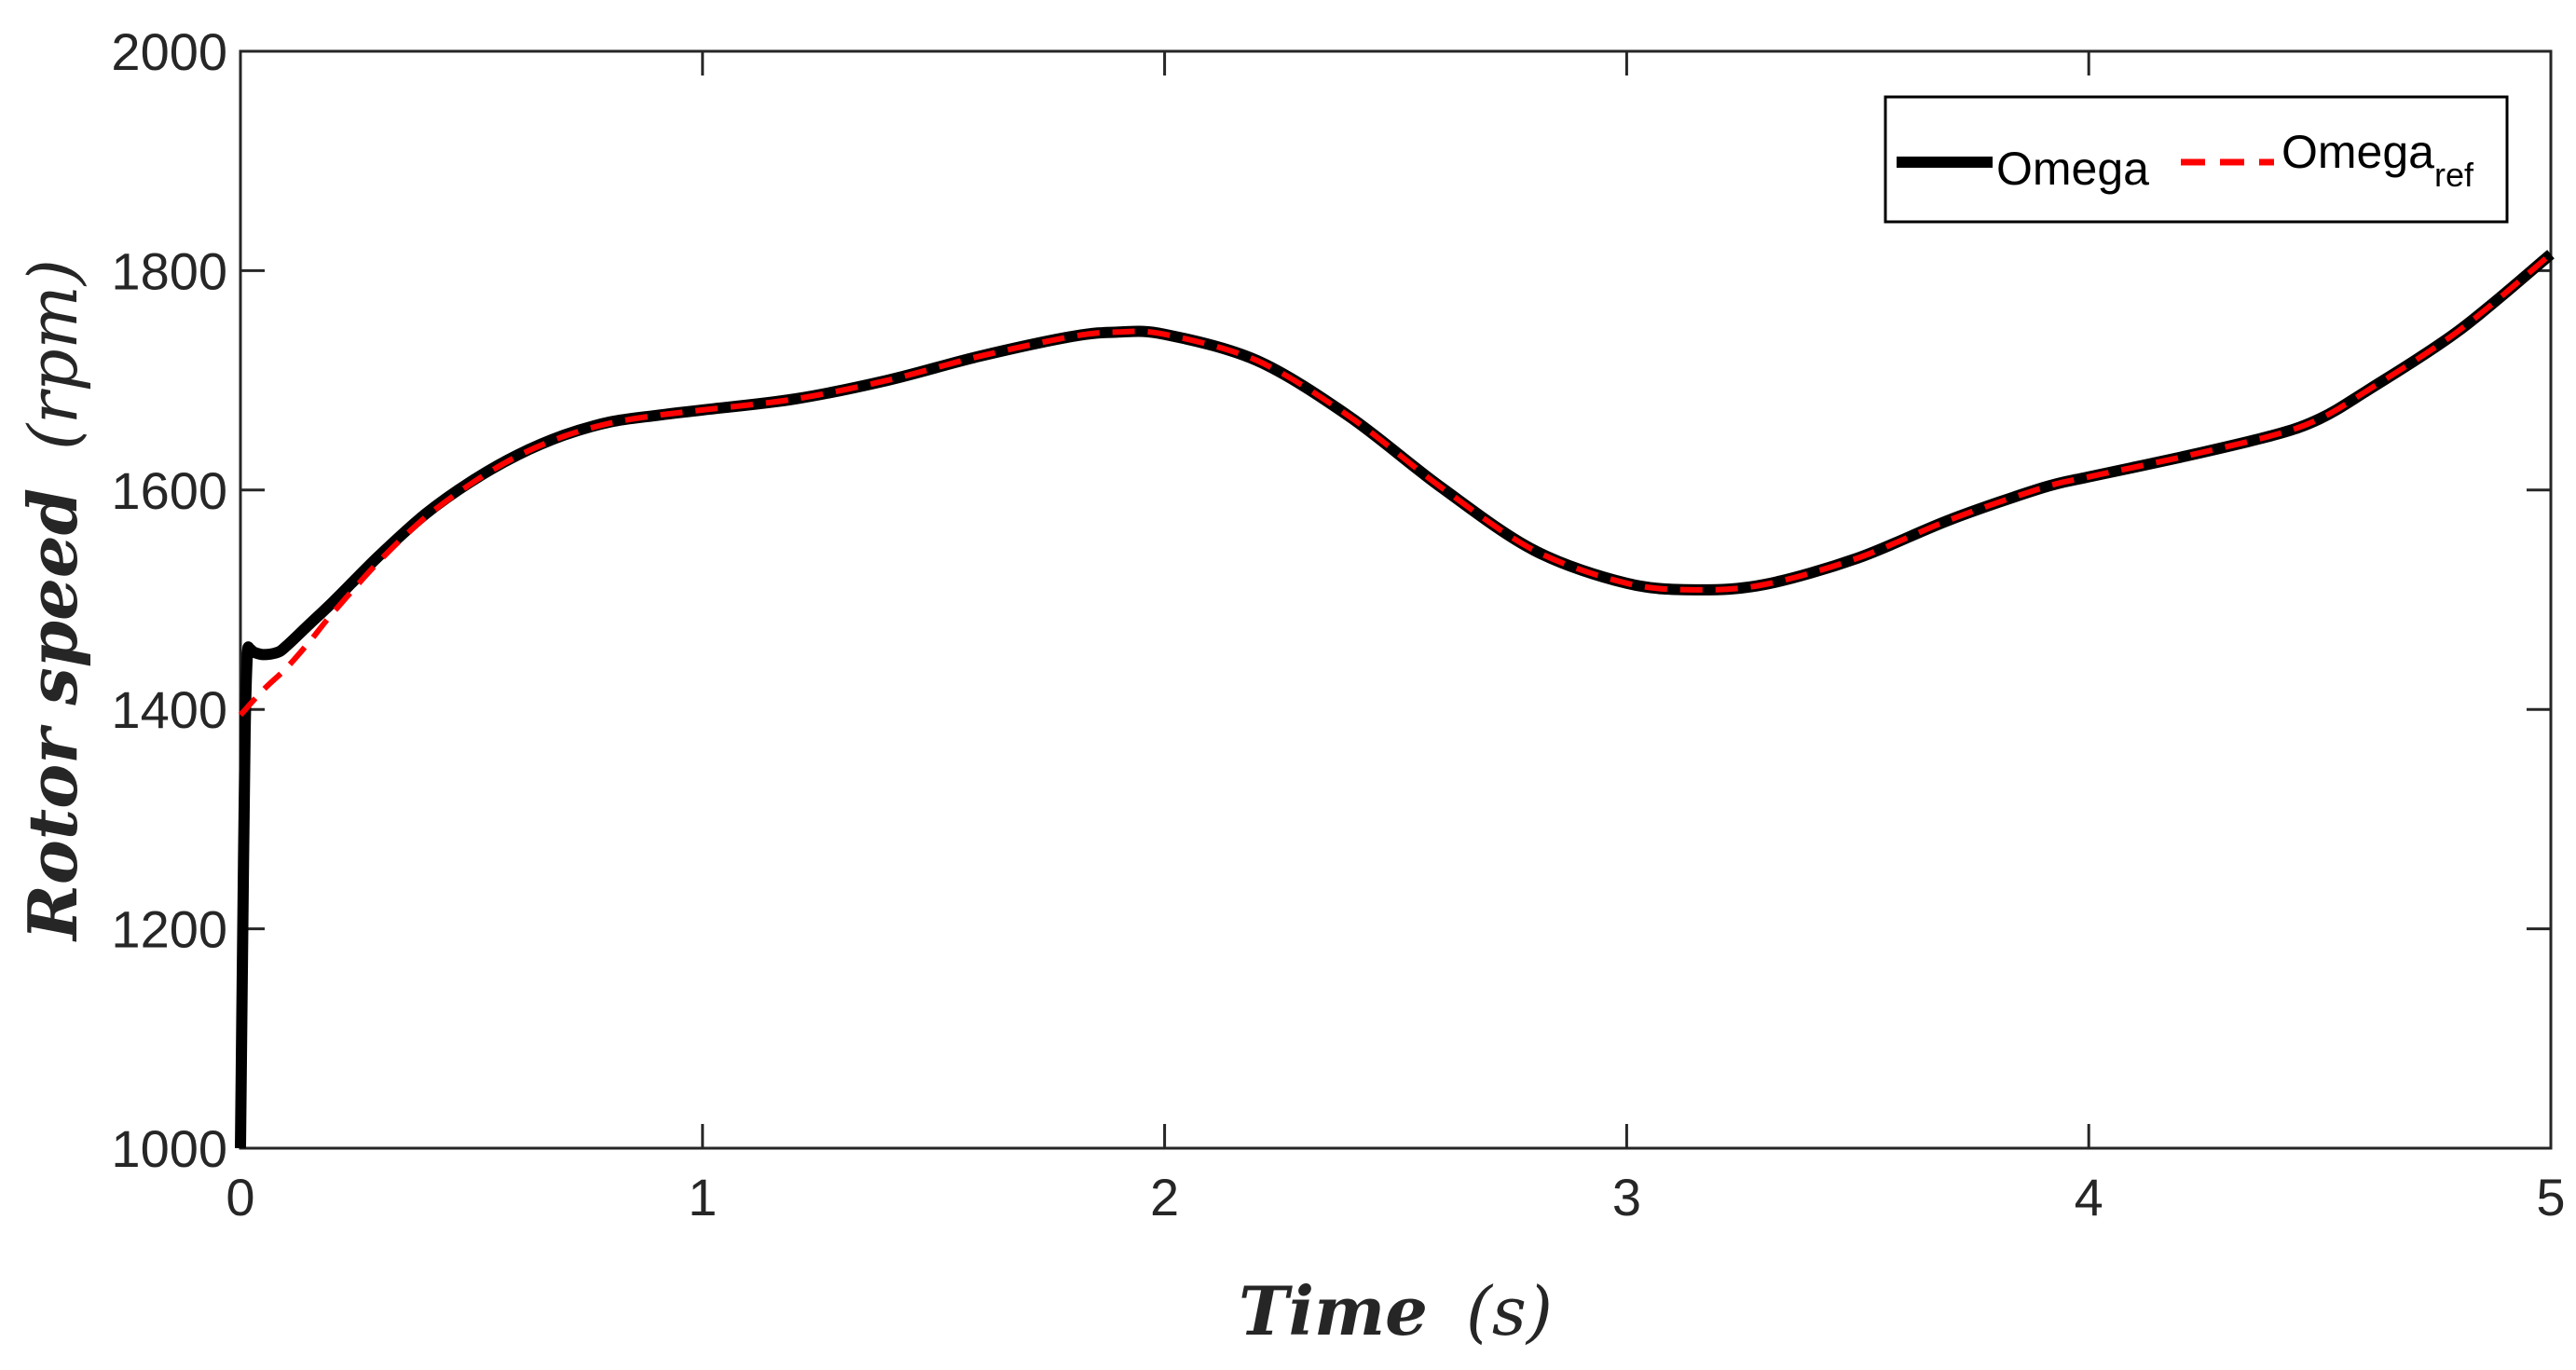 This screenshot has height=1370, width=2576. Describe the element at coordinates (1509, 1311) in the screenshot. I see `x-axis-title-unit: (s)` at that location.